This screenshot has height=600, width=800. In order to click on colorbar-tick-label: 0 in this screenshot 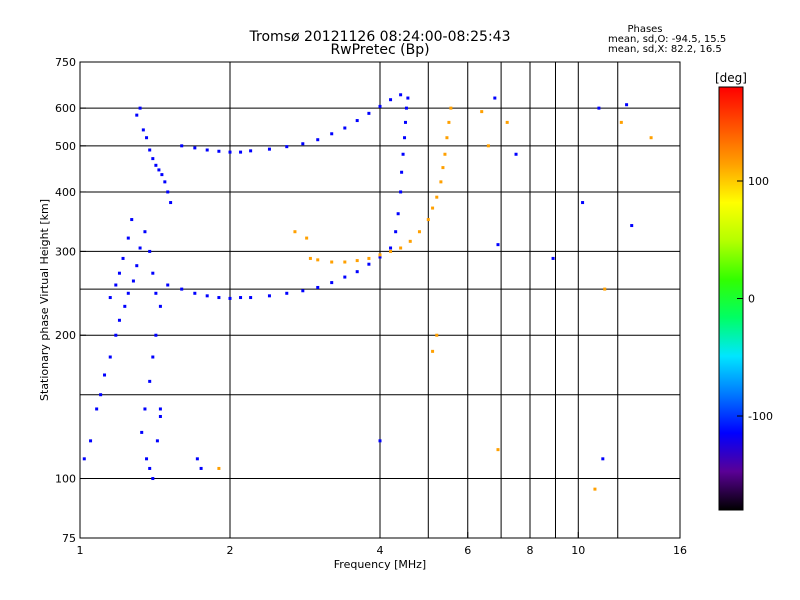, I will do `click(751, 299)`.